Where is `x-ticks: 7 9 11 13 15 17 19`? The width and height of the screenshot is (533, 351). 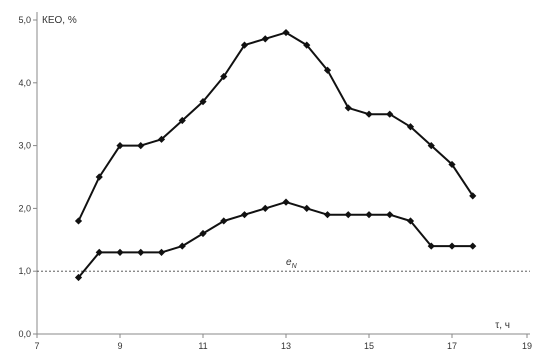
x-ticks: 7 9 11 13 15 17 19 is located at coordinates (283, 342).